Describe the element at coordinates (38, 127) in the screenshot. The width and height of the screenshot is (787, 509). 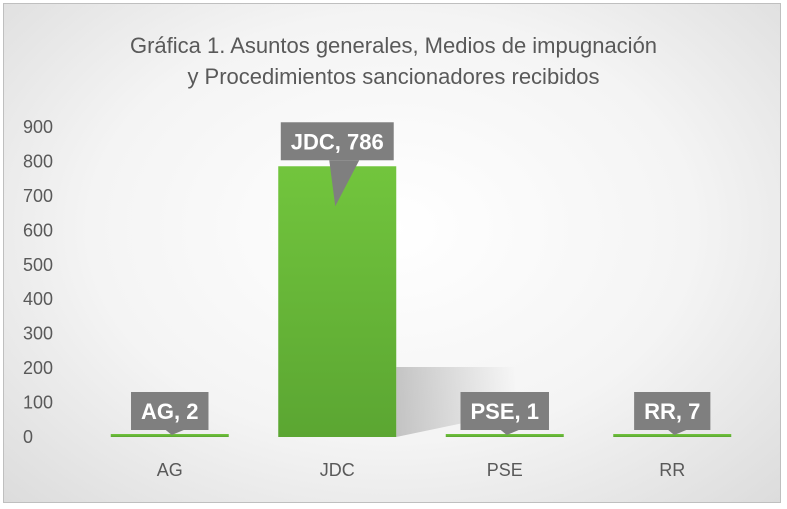
I see `y-tick-label: 900` at that location.